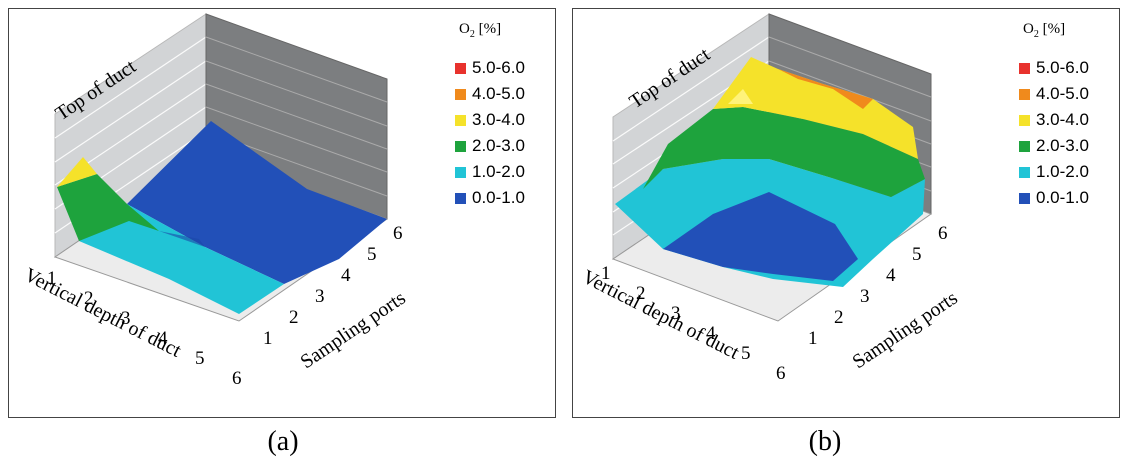 Image resolution: width=1132 pixels, height=468 pixels. I want to click on legend-title-b: O2 [%], so click(1044, 30).